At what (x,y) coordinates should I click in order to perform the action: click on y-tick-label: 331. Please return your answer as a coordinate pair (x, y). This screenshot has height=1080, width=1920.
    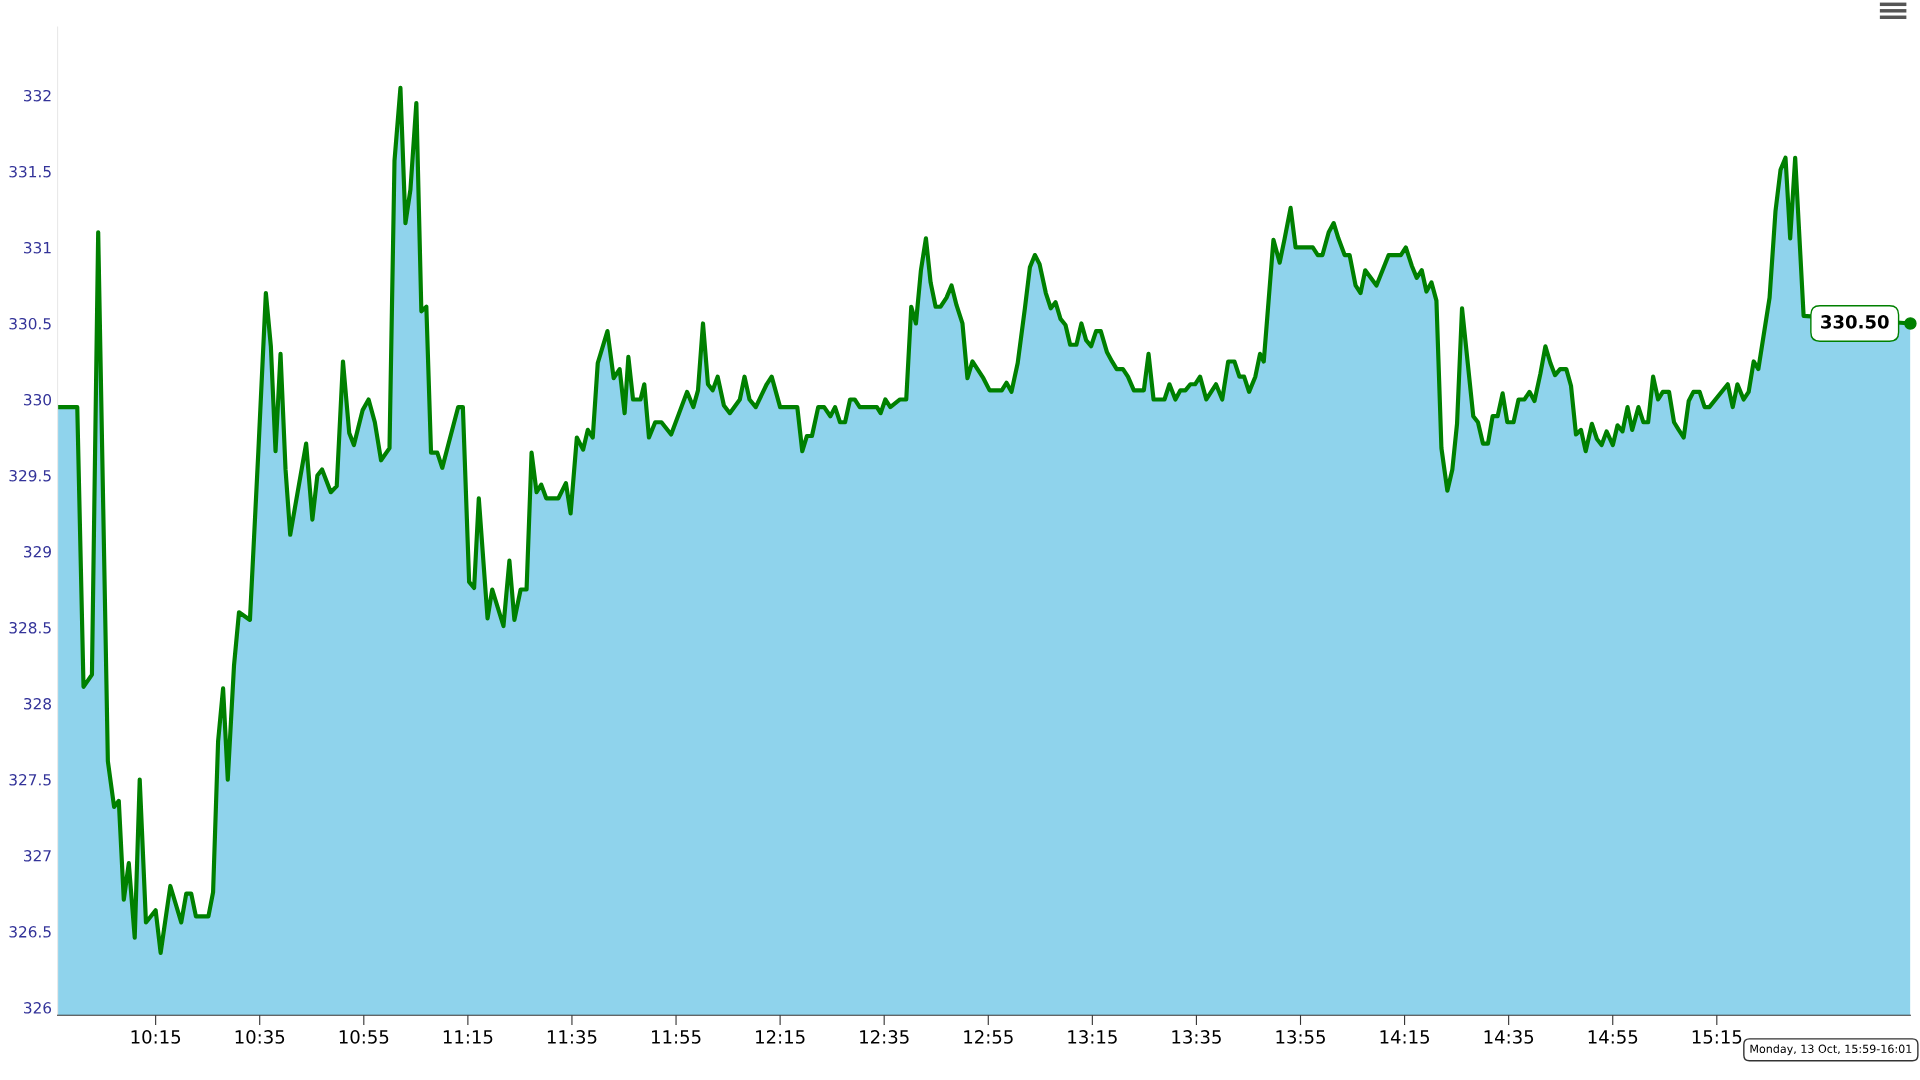
    Looking at the image, I should click on (37, 247).